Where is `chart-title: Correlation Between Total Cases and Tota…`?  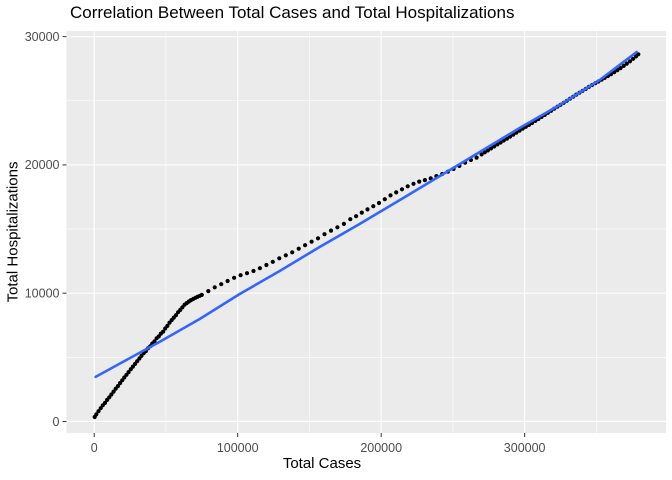 chart-title: Correlation Between Total Cases and Tota… is located at coordinates (292, 12).